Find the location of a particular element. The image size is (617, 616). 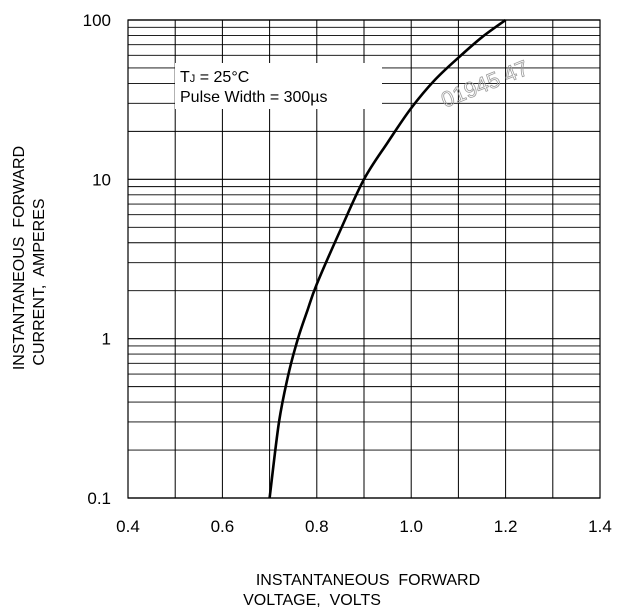

x-tick-label: 1.2 is located at coordinates (506, 526).